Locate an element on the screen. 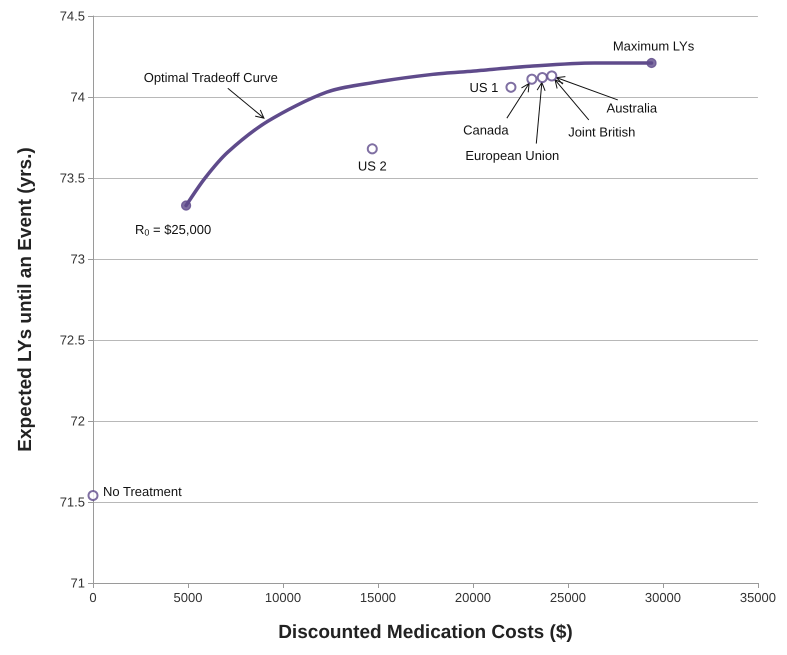 This screenshot has height=655, width=787. x-tick-label: 0 is located at coordinates (93, 597).